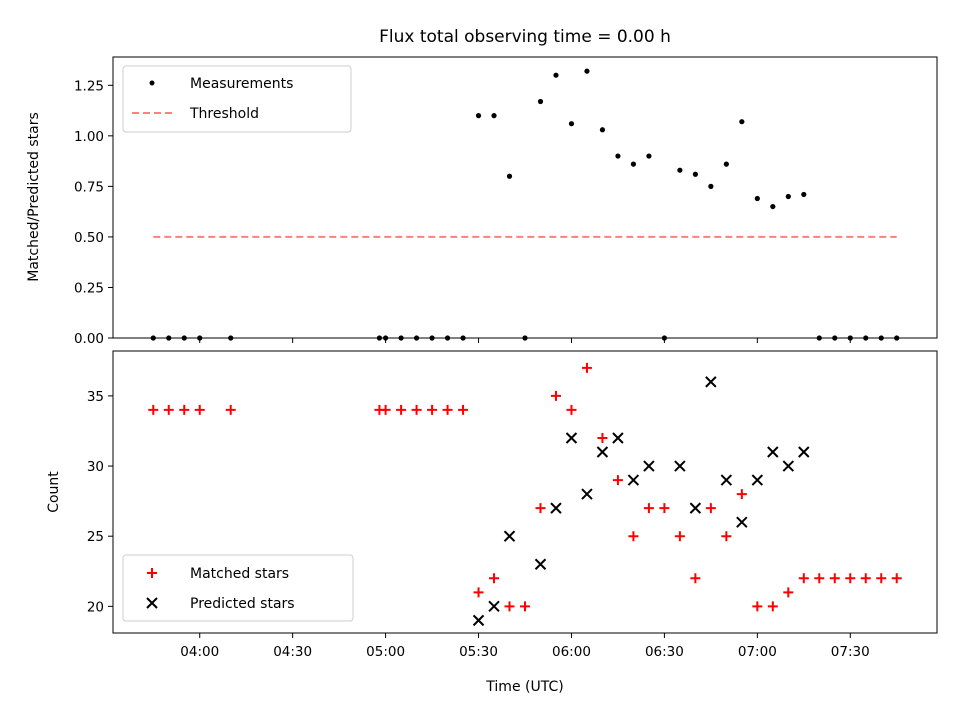 This screenshot has width=960, height=725. I want to click on bottom-y-axis-label: Count, so click(54, 492).